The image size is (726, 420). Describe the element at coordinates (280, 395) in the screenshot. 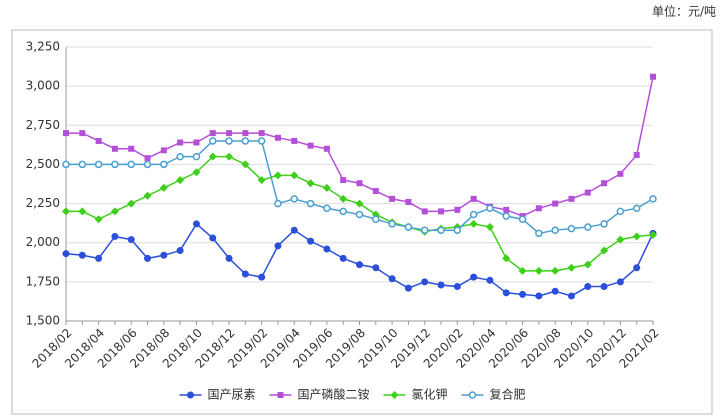

I see `legend-marker` at that location.